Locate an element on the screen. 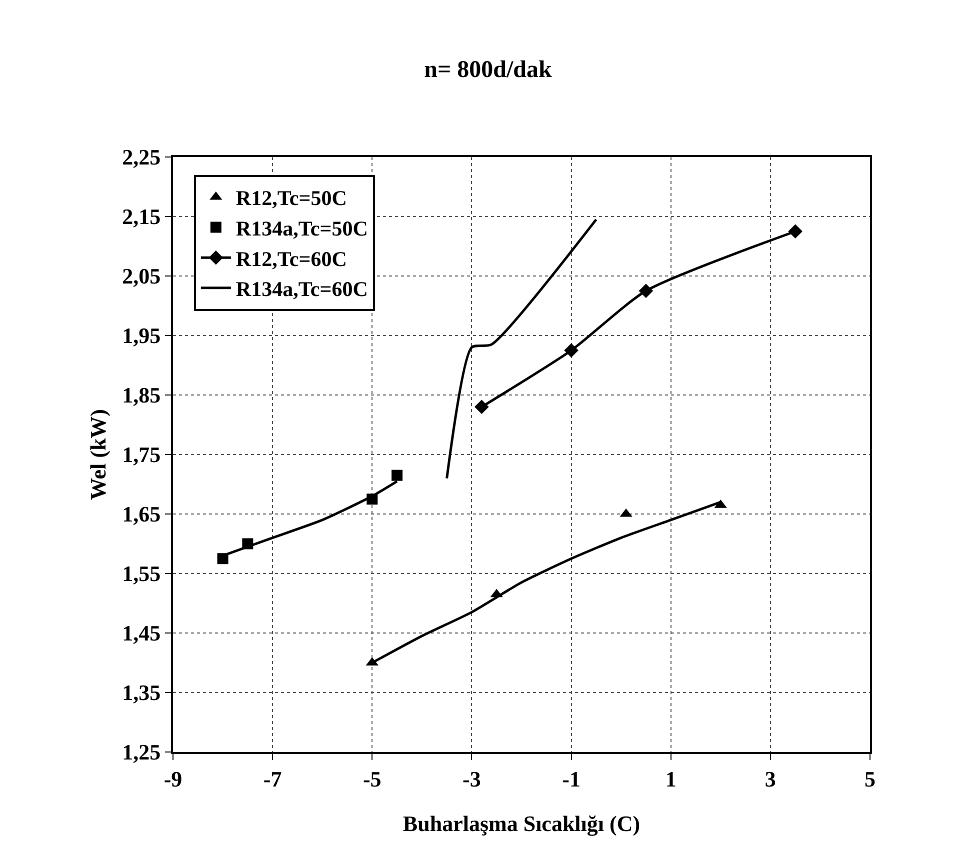 This screenshot has width=976, height=859. line-series is located at coordinates (522, 349).